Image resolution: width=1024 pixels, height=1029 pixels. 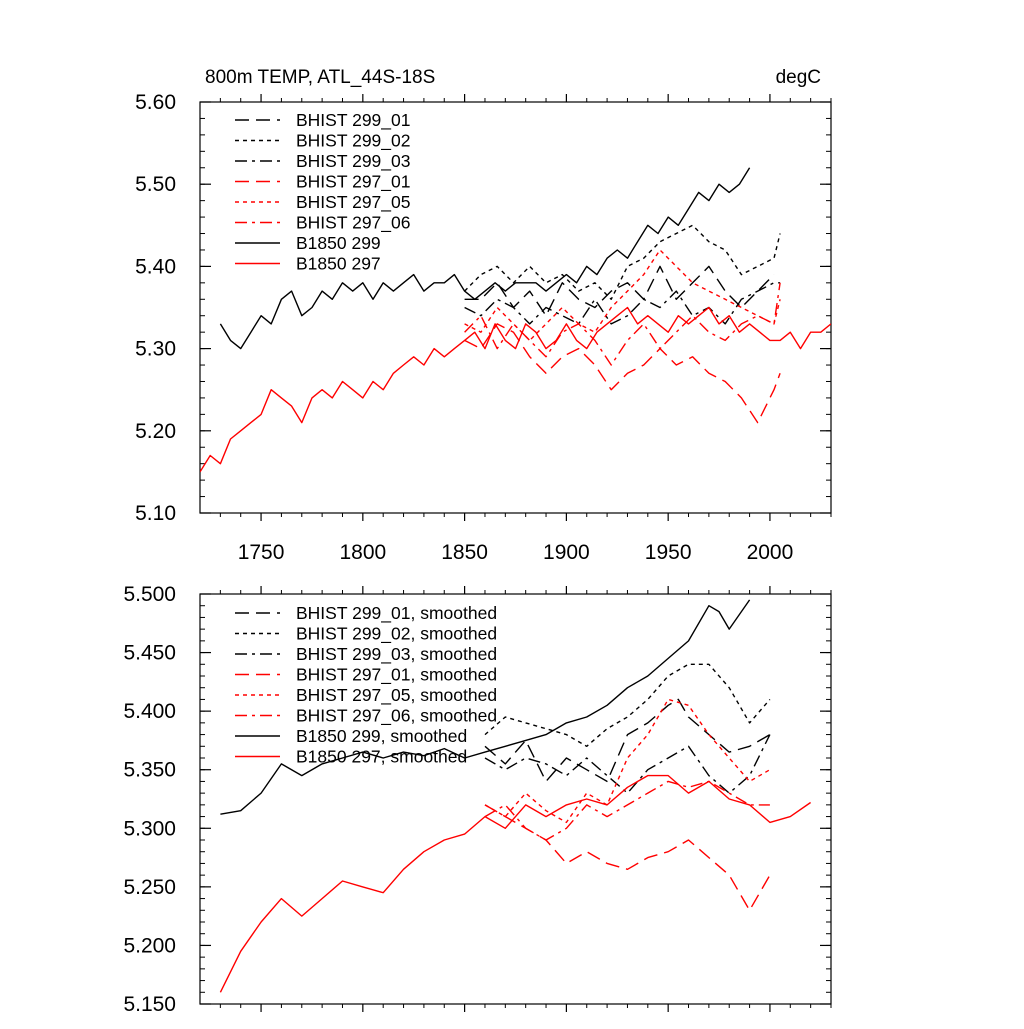 I want to click on bottom-y-tick-label: 5.450, so click(x=149, y=653).